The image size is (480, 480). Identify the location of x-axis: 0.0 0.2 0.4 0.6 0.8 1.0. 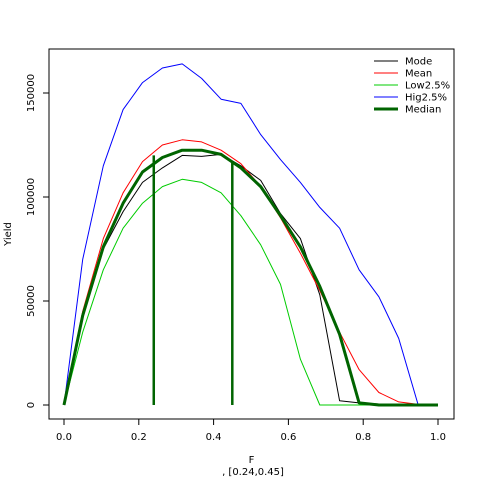
(251, 430).